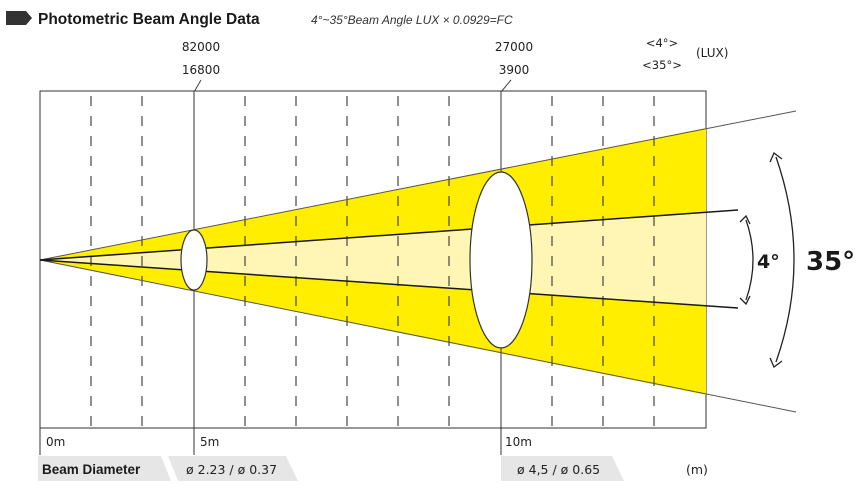 Image resolution: width=857 pixels, height=486 pixels. Describe the element at coordinates (745, 300) in the screenshot. I see `narrow-arrow-bottom-icon` at that location.